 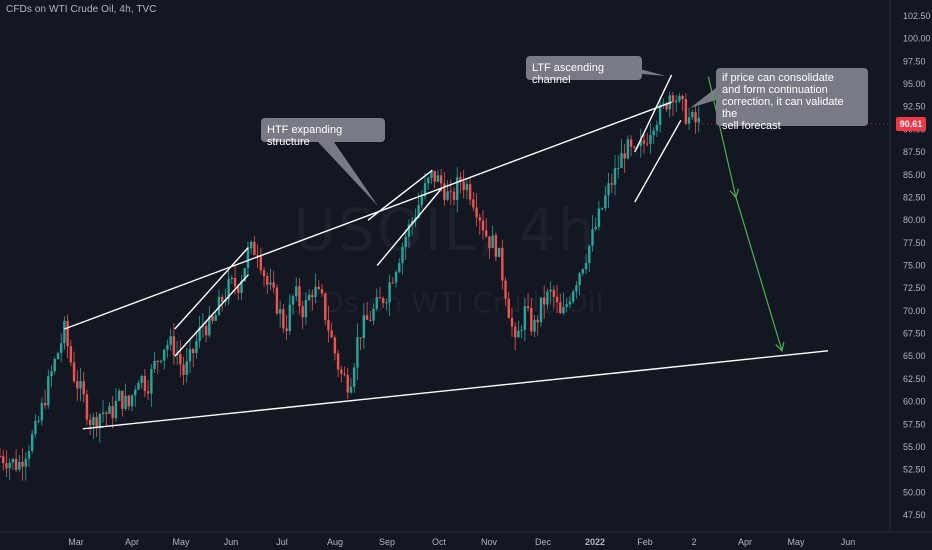 What do you see at coordinates (439, 542) in the screenshot?
I see `x-tick-label: Oct` at bounding box center [439, 542].